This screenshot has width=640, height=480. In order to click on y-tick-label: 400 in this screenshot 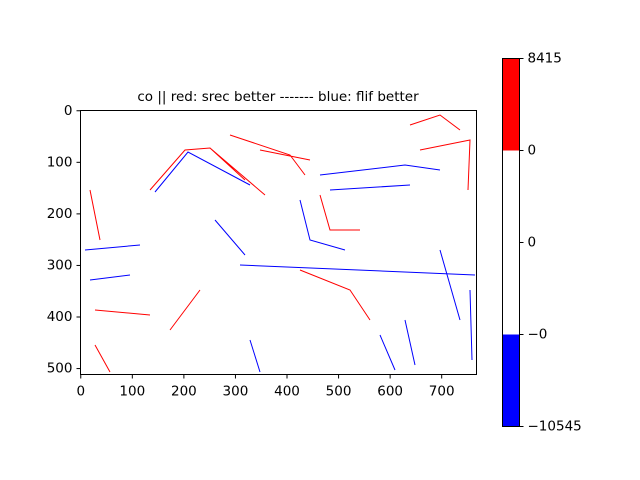, I will do `click(60, 317)`.